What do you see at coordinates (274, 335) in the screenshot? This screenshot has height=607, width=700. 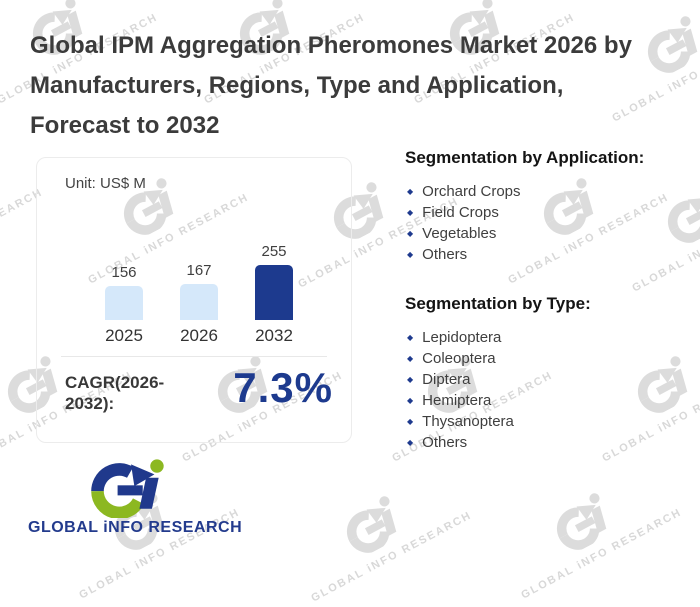 I see `bar-category-label: 2032` at bounding box center [274, 335].